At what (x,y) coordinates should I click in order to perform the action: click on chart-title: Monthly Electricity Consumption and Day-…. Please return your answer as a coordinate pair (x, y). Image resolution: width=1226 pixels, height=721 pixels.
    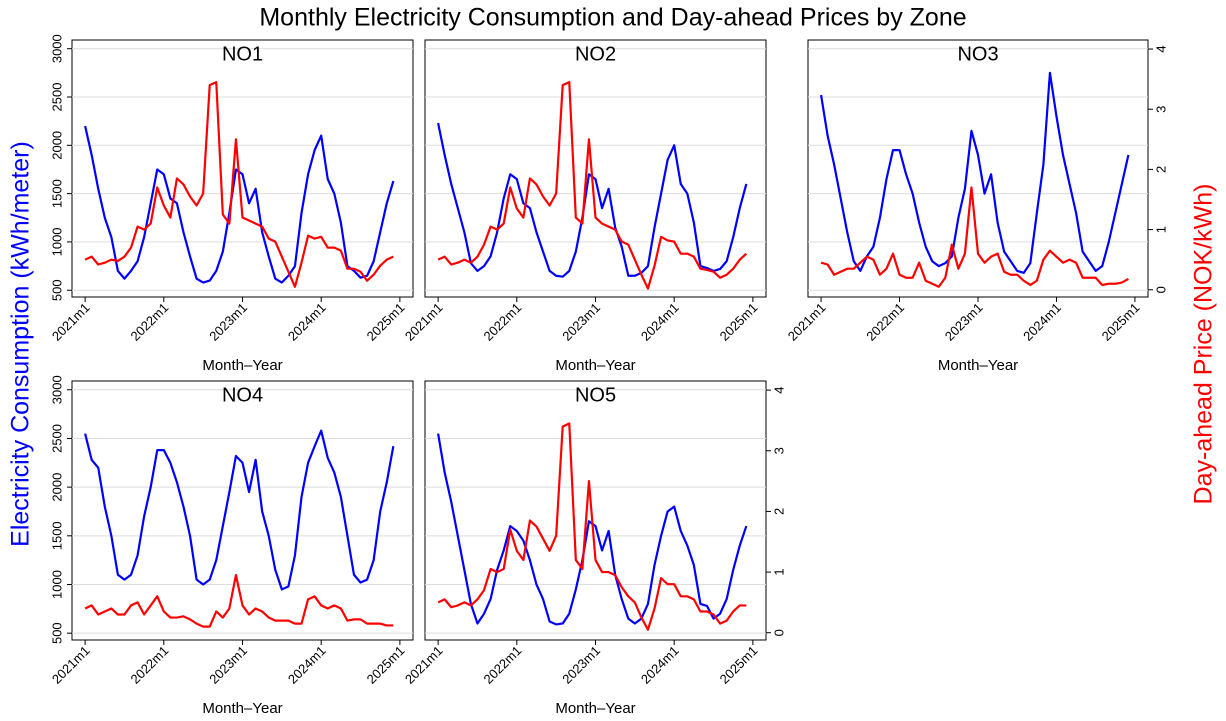
    Looking at the image, I should click on (612, 18).